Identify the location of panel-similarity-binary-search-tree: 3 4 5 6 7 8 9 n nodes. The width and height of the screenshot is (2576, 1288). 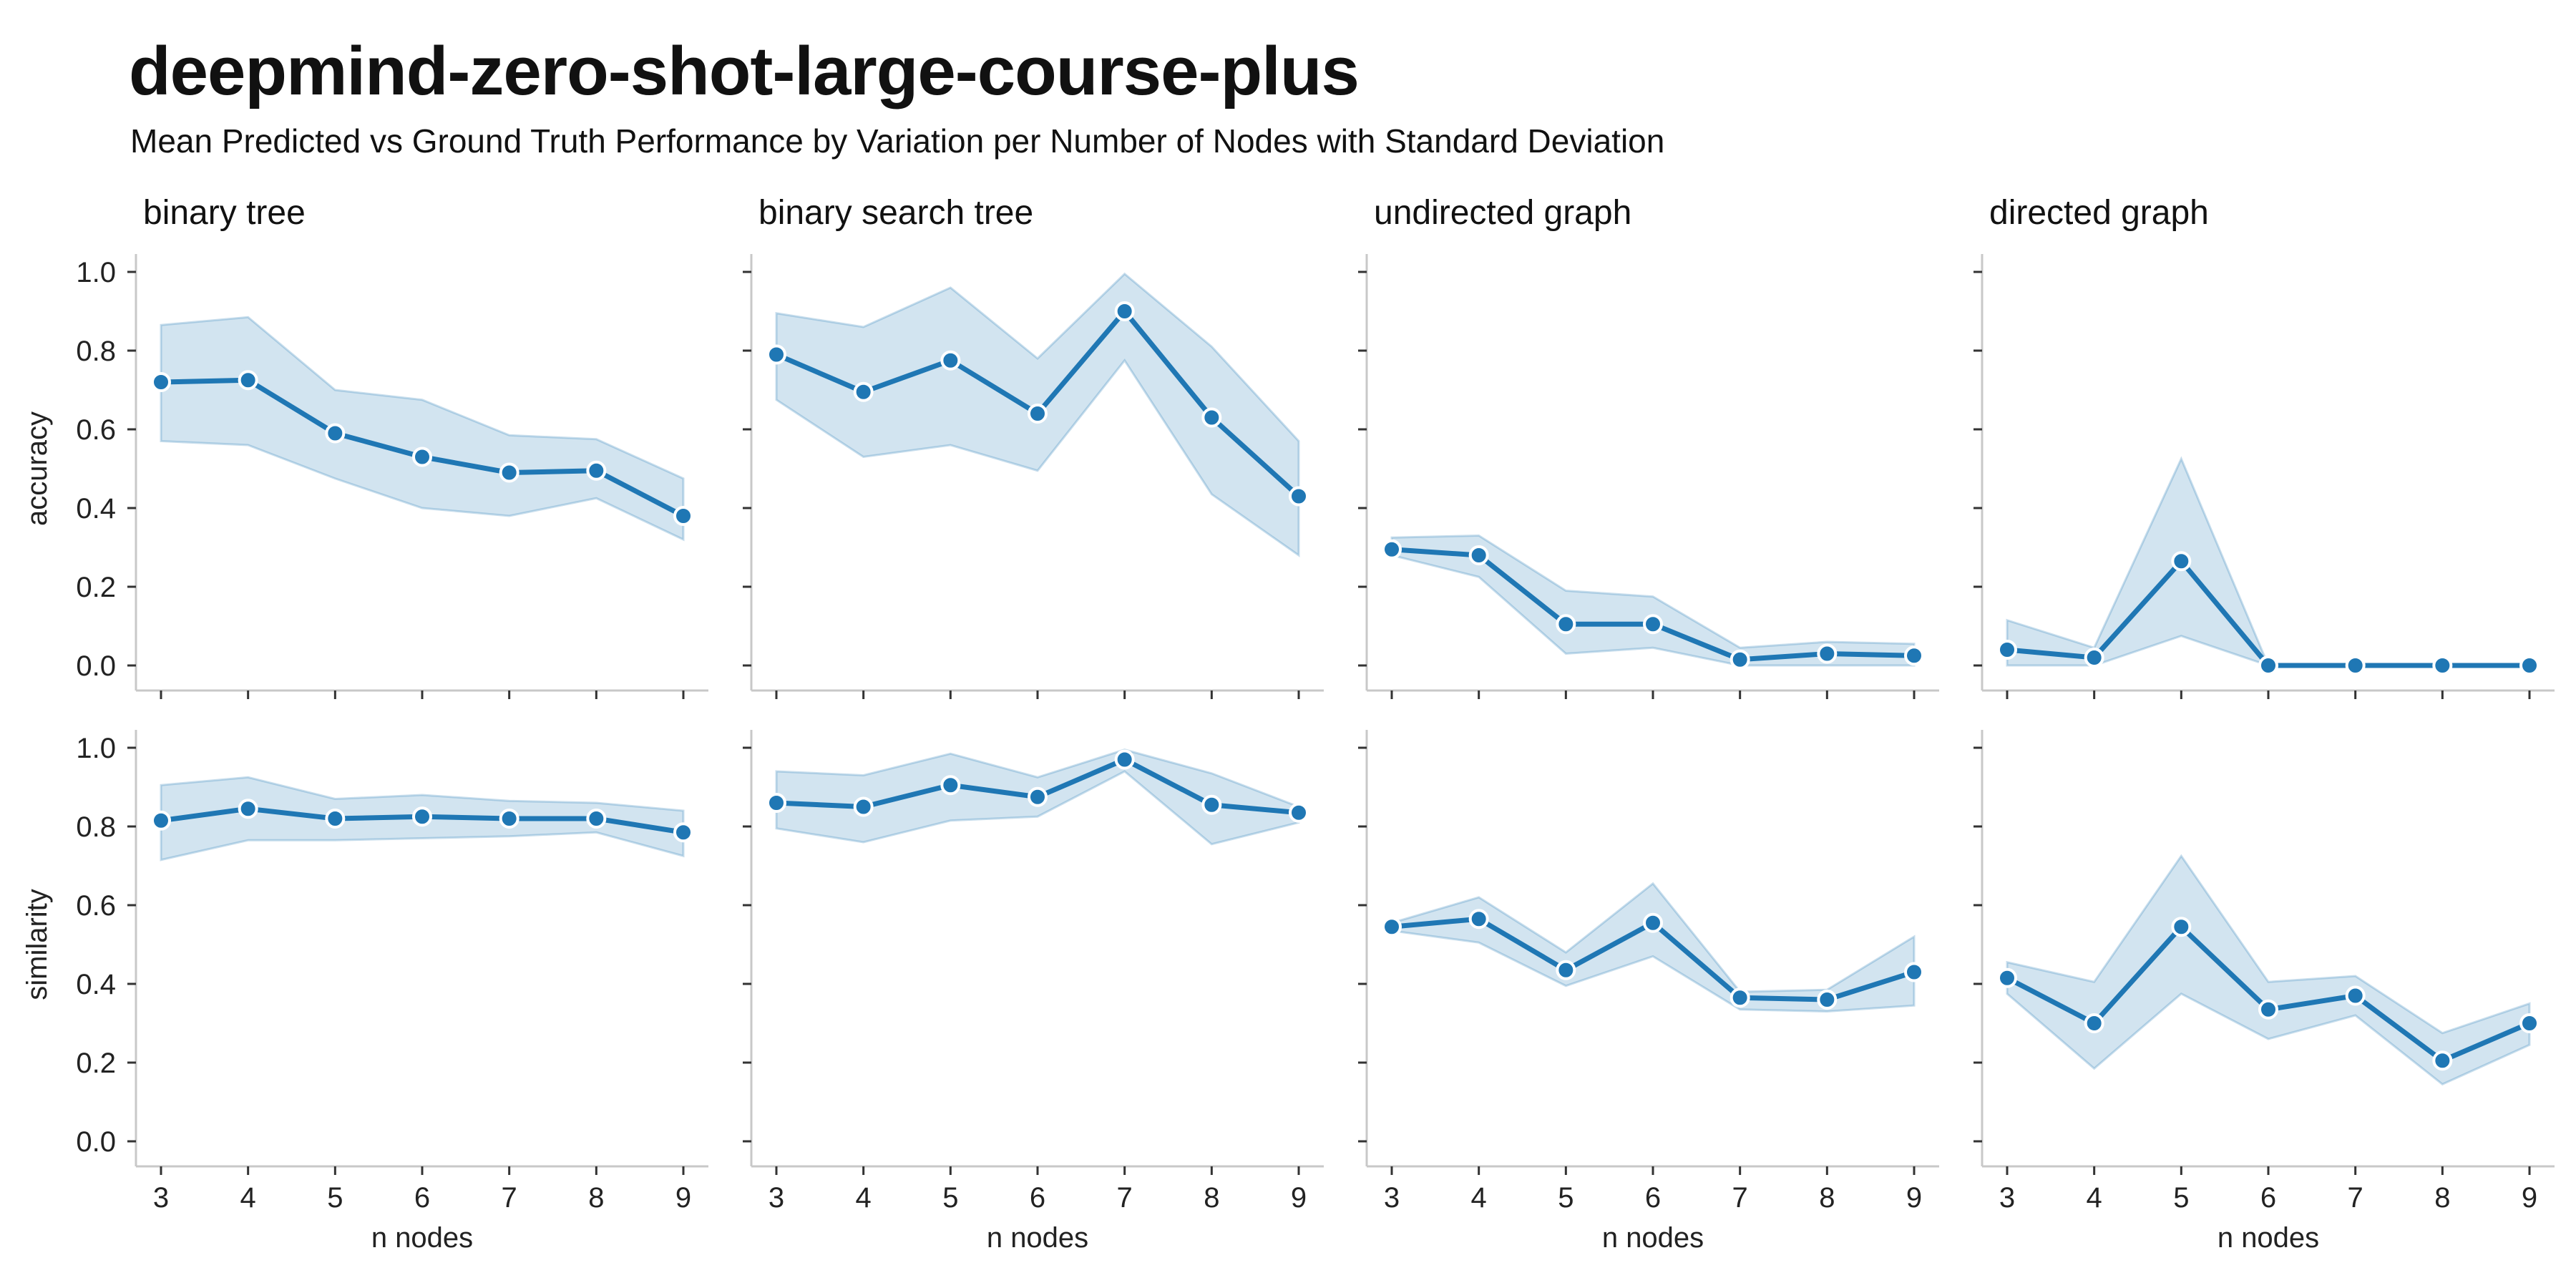
(1033, 992).